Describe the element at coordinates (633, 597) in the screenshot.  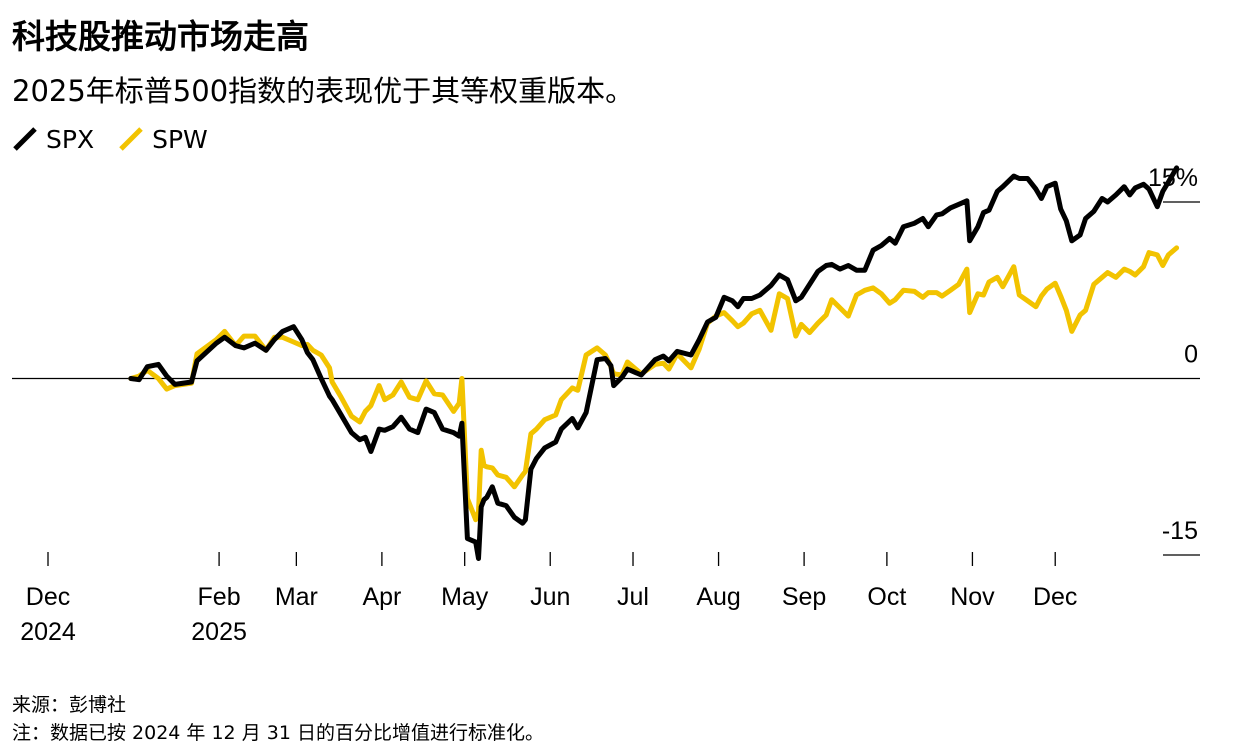
I see `x-tick-label-6: Jul` at that location.